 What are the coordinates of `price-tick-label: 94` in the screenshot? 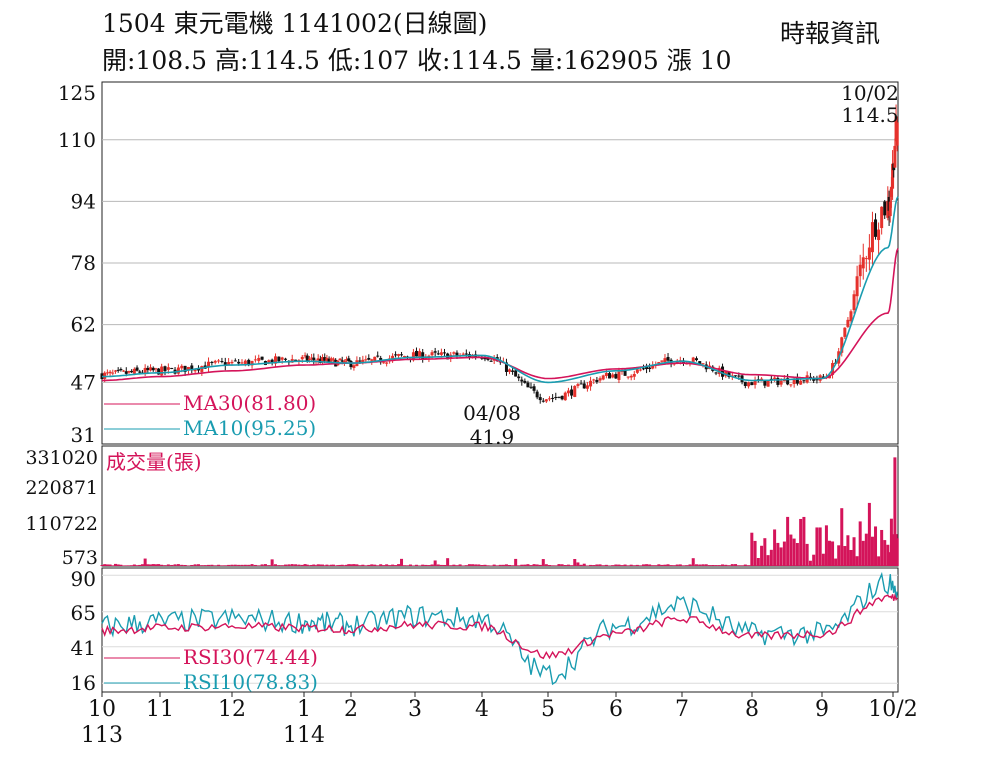 It's located at (83, 201).